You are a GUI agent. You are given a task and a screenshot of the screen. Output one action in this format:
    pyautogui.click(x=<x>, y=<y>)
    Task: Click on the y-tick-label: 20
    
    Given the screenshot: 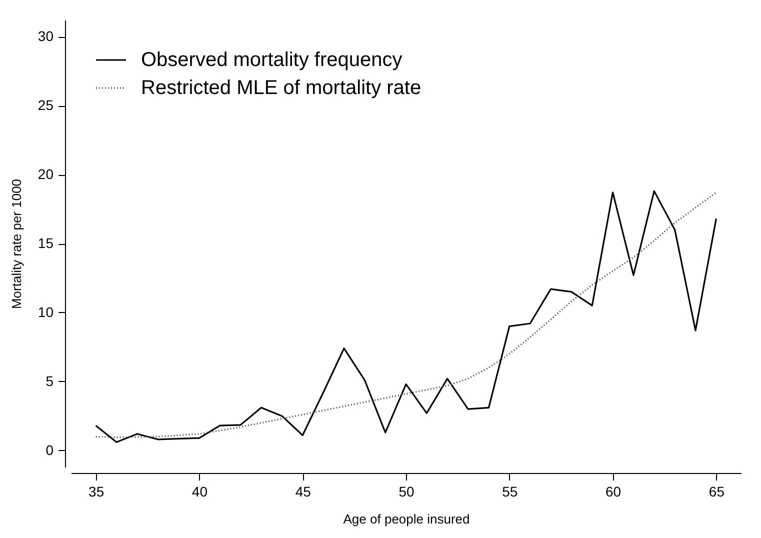 What is the action you would take?
    pyautogui.click(x=46, y=174)
    